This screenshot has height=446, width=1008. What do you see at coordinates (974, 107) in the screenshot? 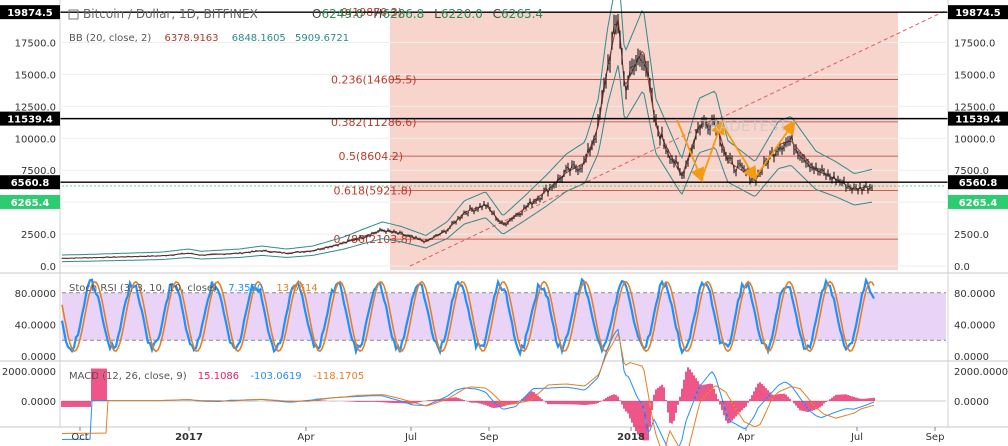
I see `price-axis-tick-right: 12500.0` at bounding box center [974, 107].